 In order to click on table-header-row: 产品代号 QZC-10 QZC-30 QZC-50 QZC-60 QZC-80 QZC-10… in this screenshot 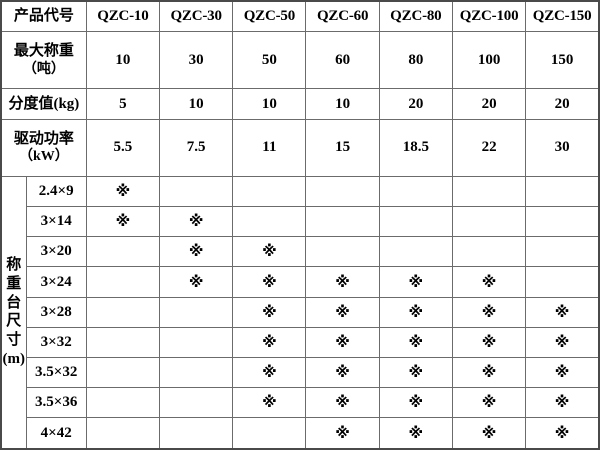, I will do `click(300, 16)`.